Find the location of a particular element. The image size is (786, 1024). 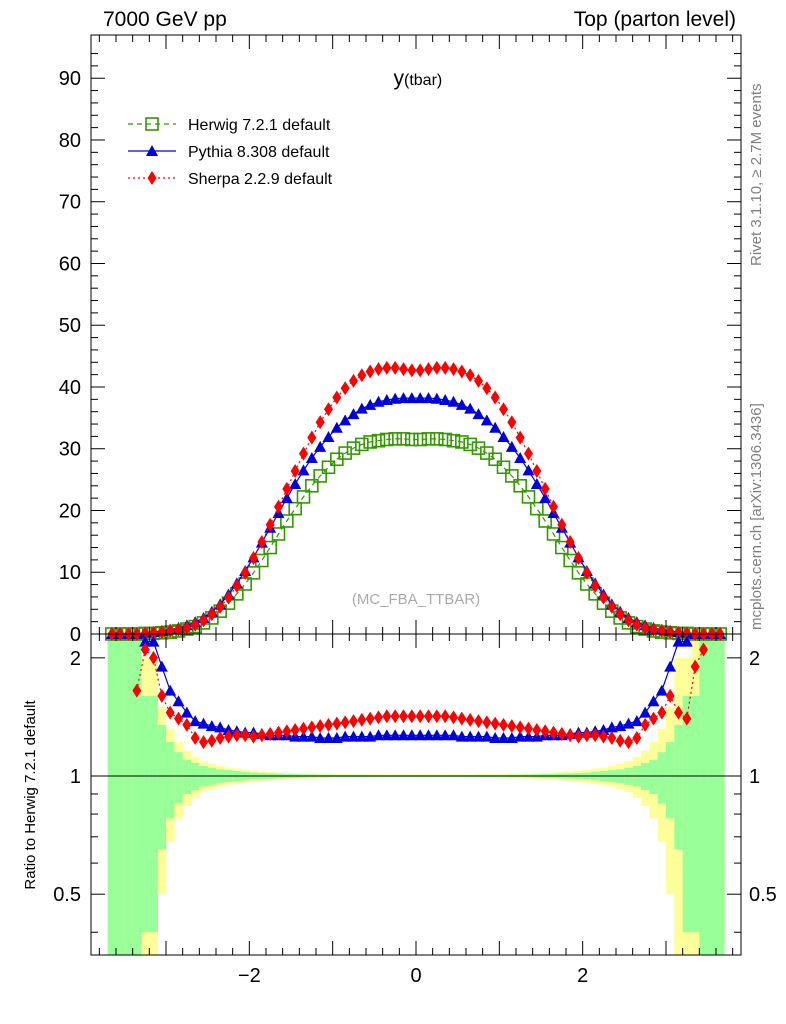

legend-label-0: Herwig 7.2.1 default is located at coordinates (259, 125).